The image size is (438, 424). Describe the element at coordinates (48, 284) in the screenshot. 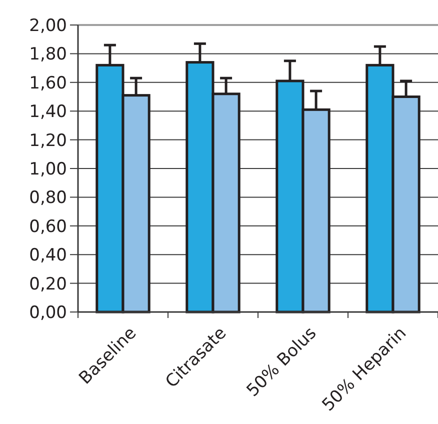

I see `y-tick-label: 0,20` at that location.